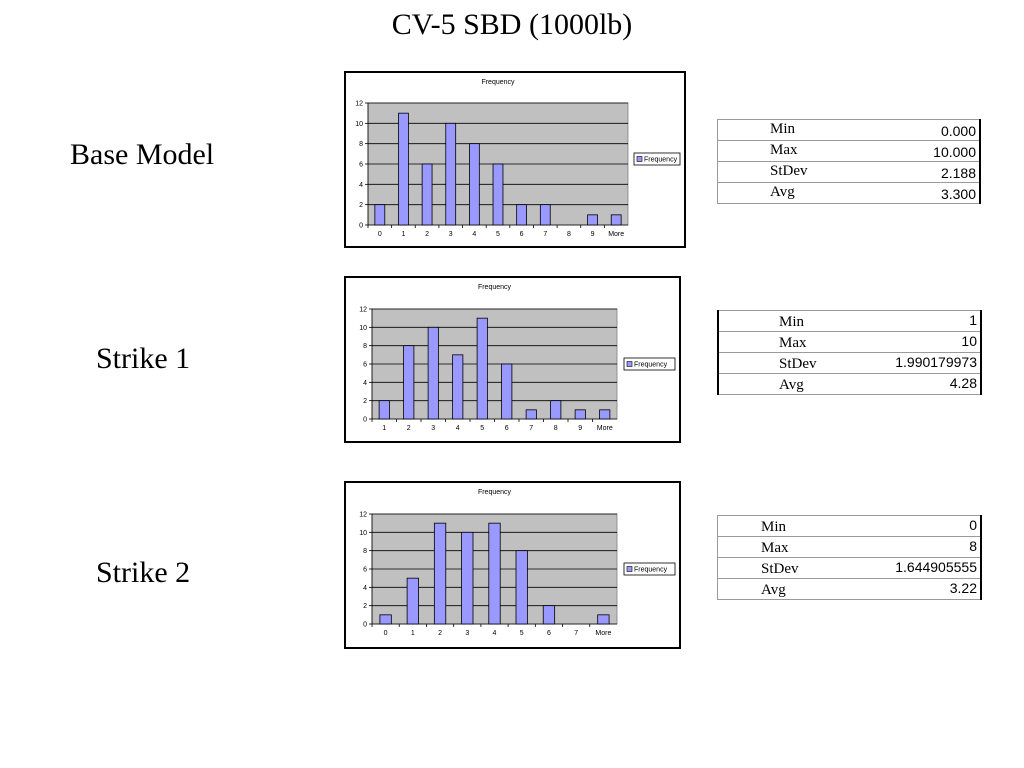 The image size is (1024, 768). What do you see at coordinates (143, 572) in the screenshot?
I see `row-label-strike-2: Strike 2` at bounding box center [143, 572].